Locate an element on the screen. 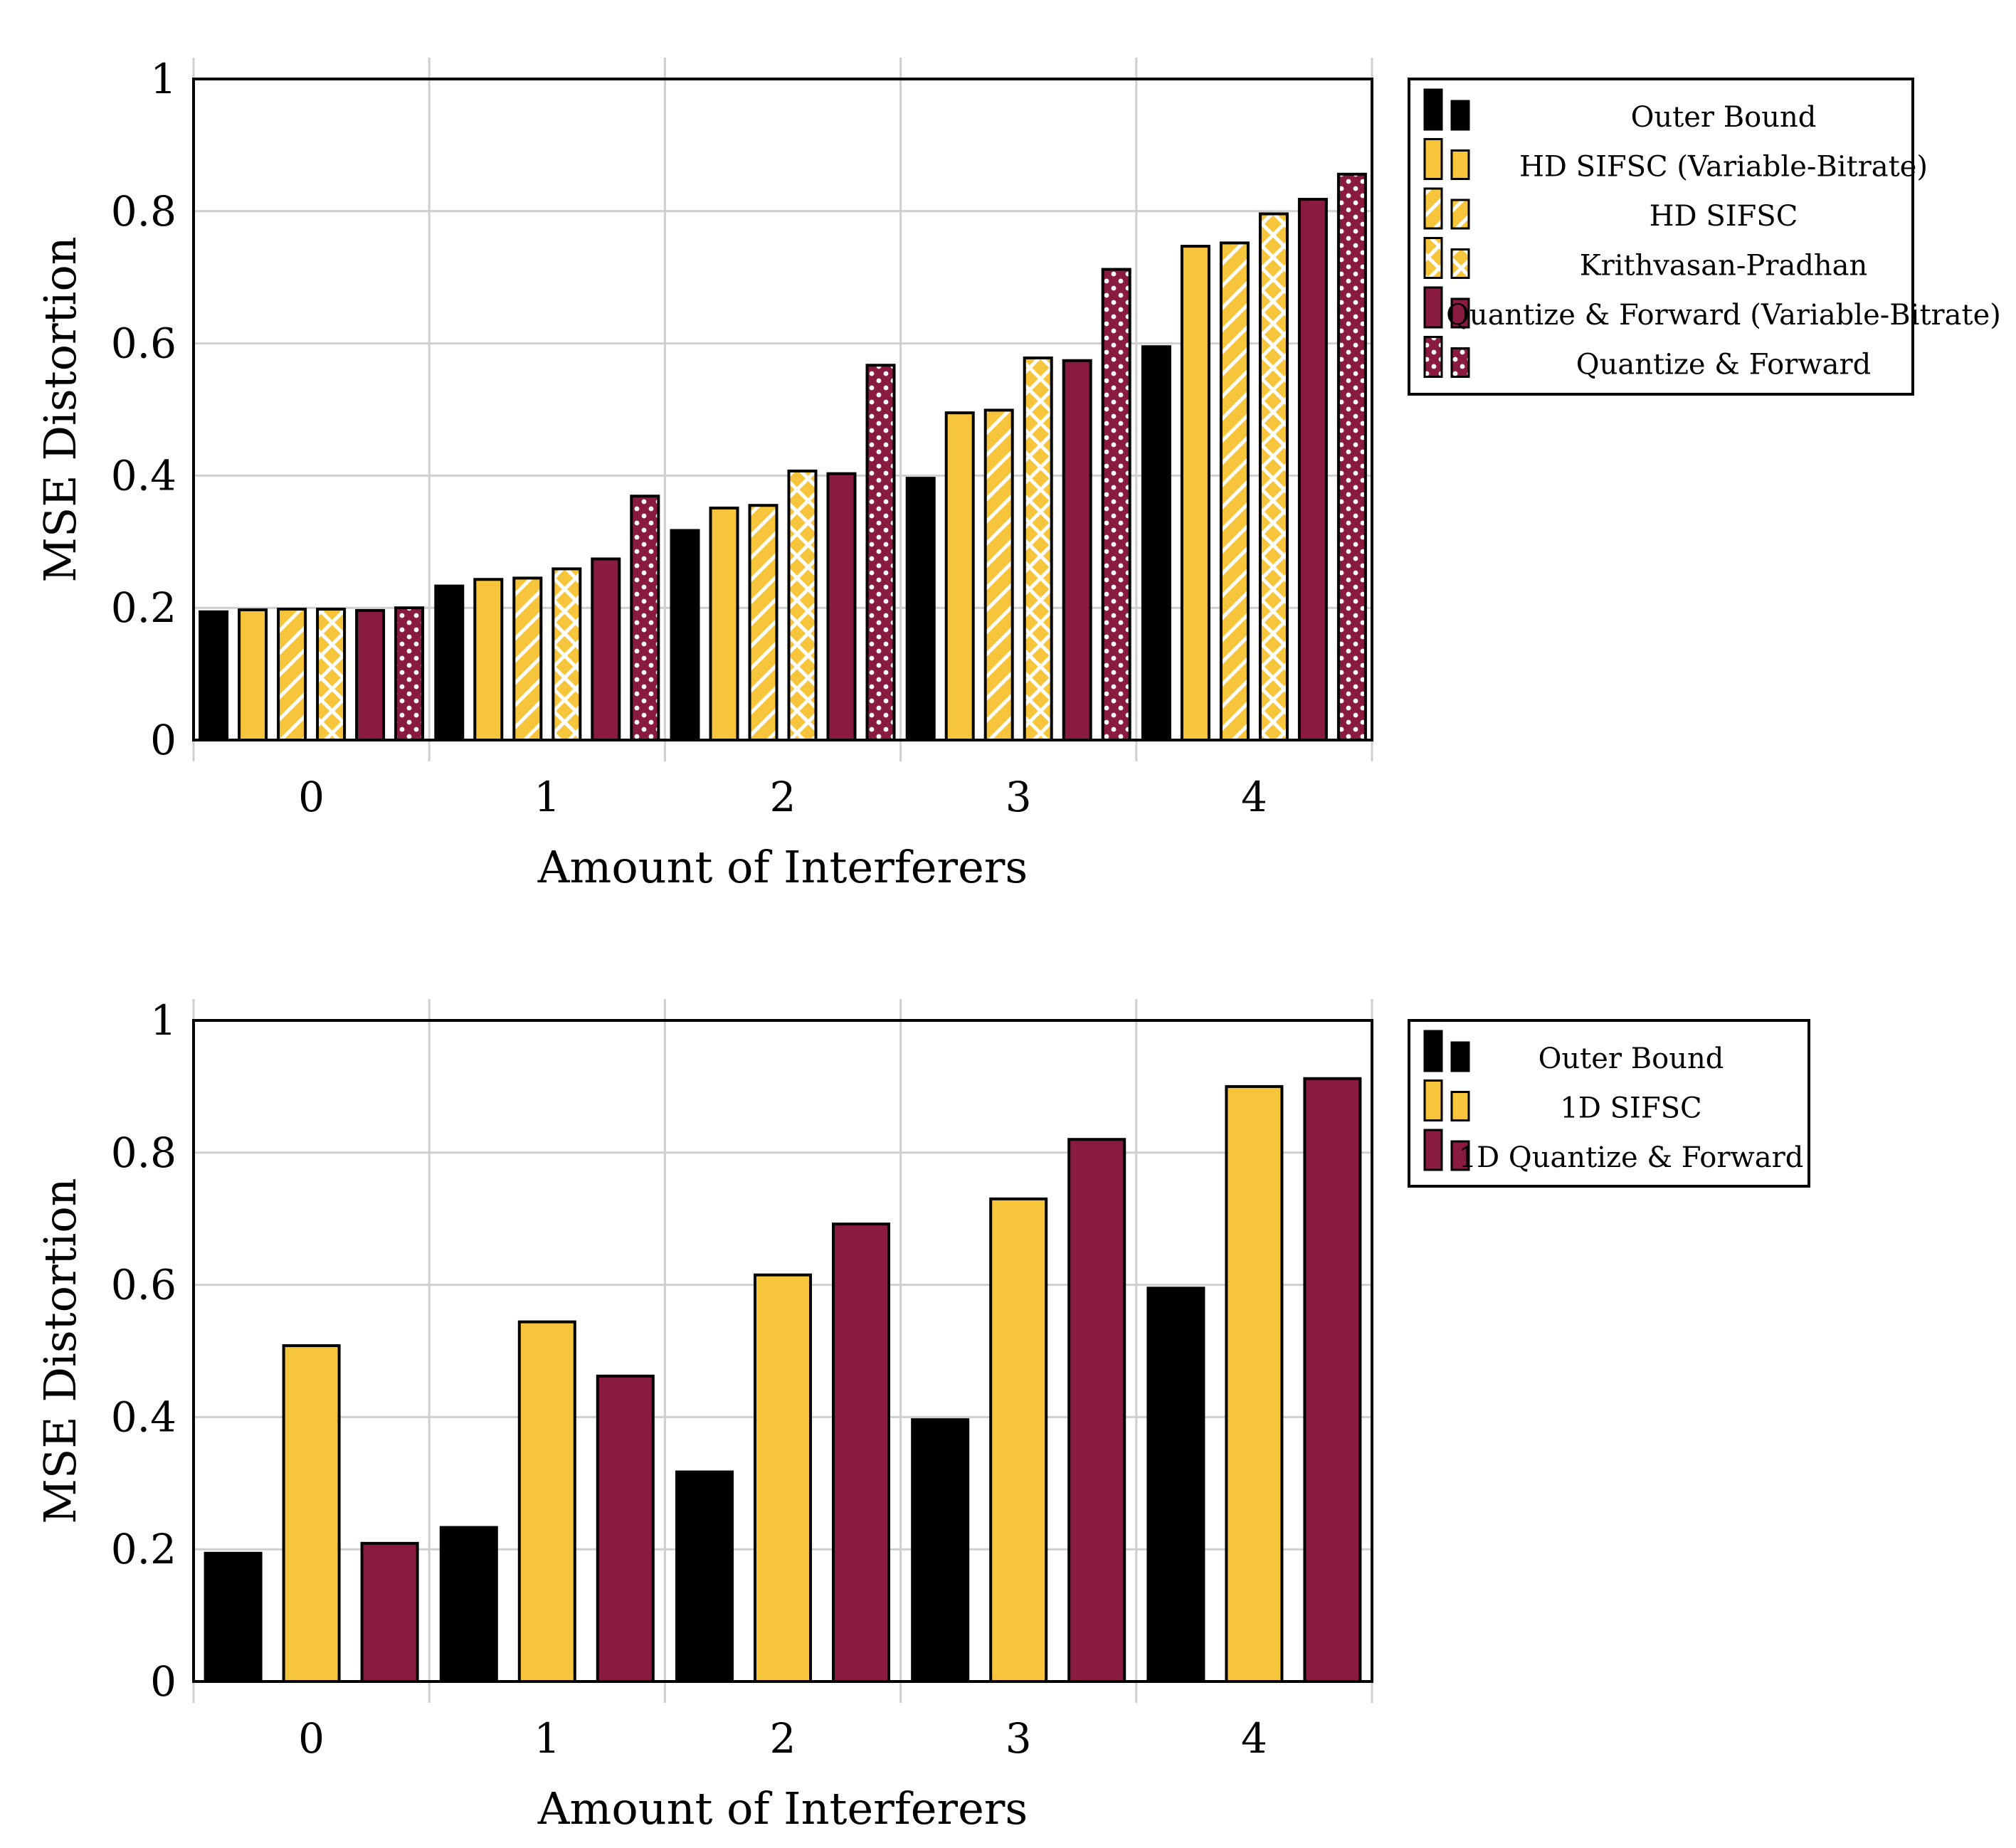  chart-top-y-axis-title: MSE Distortion is located at coordinates (60, 409).